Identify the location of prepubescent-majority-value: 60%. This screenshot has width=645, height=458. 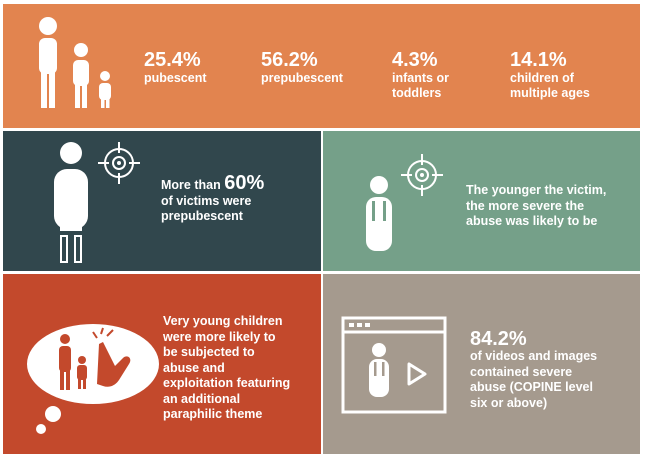
(244, 183).